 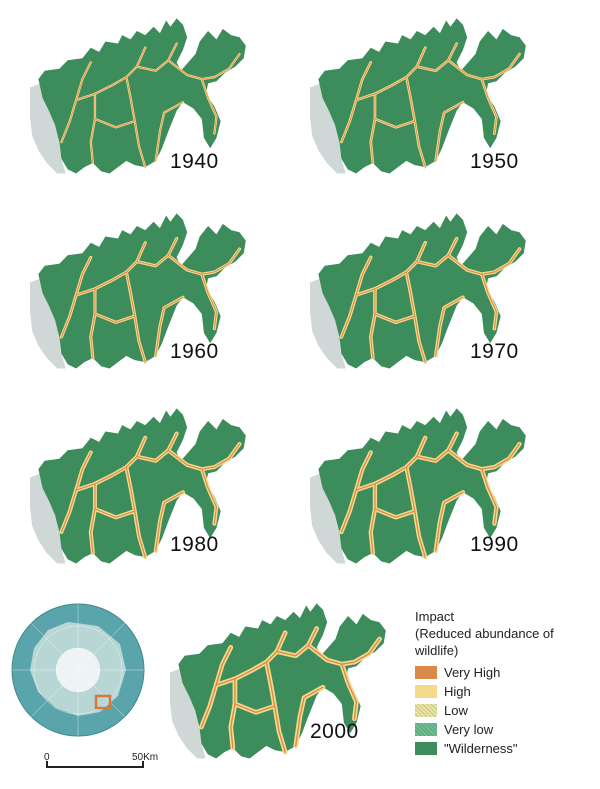 What do you see at coordinates (456, 710) in the screenshot?
I see `legend-label-low: Low` at bounding box center [456, 710].